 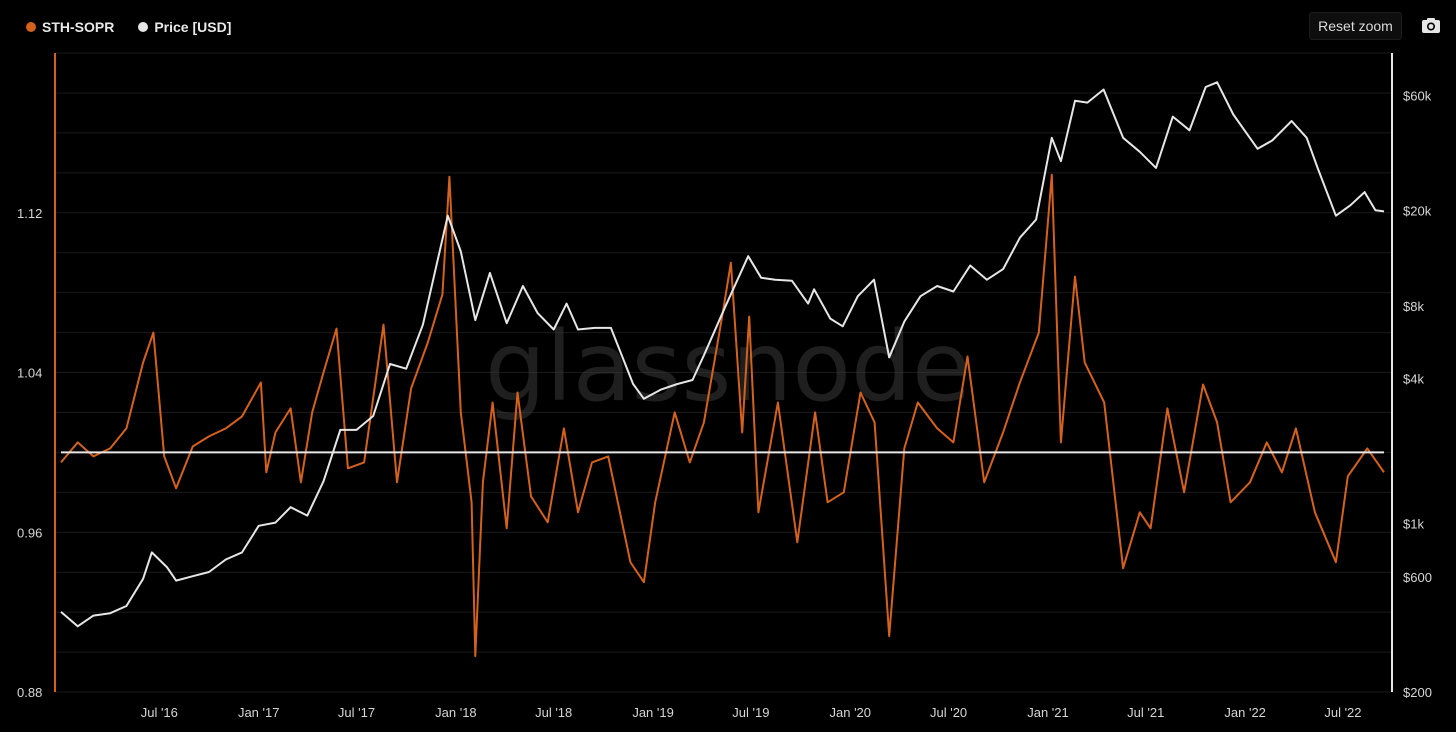 What do you see at coordinates (653, 712) in the screenshot?
I see `x-axis-tick-label: Jan '19` at bounding box center [653, 712].